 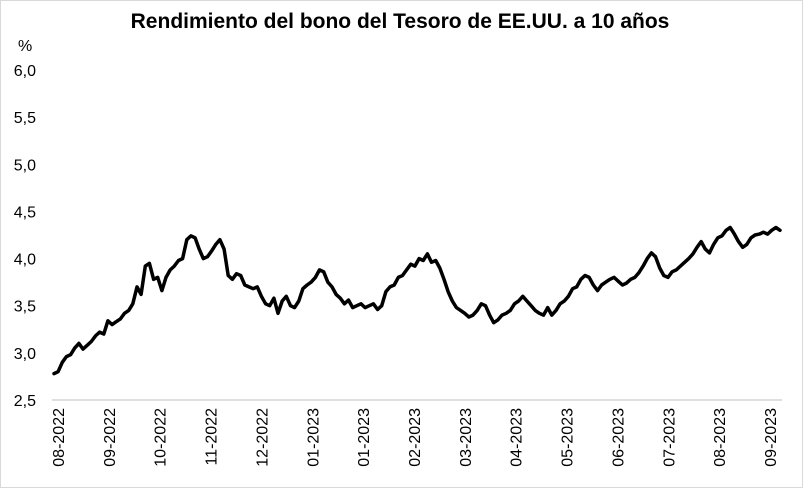 What do you see at coordinates (25, 401) in the screenshot?
I see `y-tick-label: 2,5` at bounding box center [25, 401].